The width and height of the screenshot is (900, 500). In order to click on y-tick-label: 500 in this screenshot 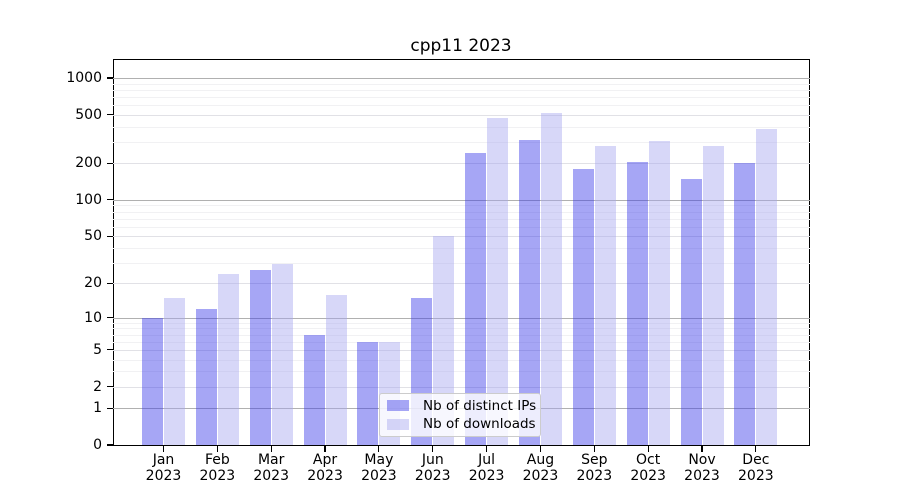, I will do `click(88, 114)`.